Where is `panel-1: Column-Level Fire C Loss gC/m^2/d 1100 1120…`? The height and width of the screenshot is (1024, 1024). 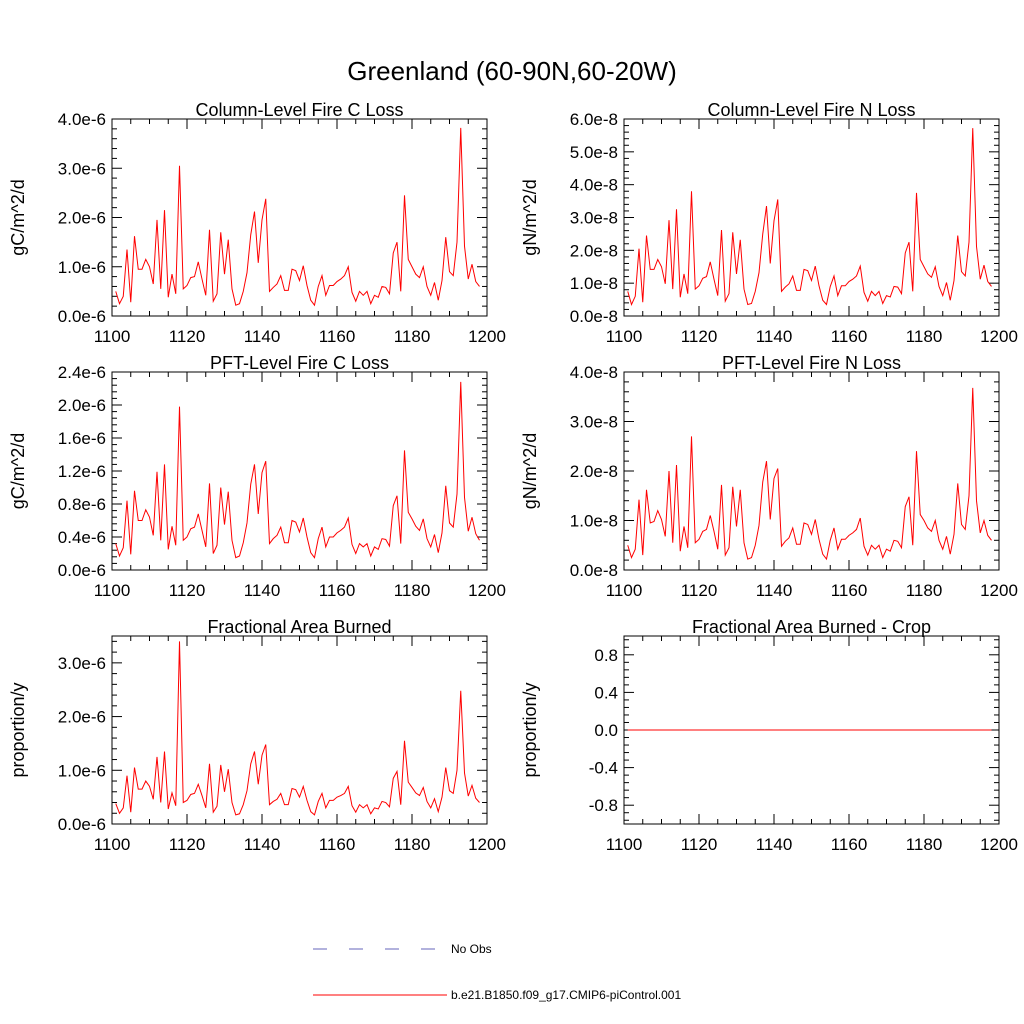
panel-1: Column-Level Fire C Loss gC/m^2/d 1100 1120… is located at coordinates (257, 223).